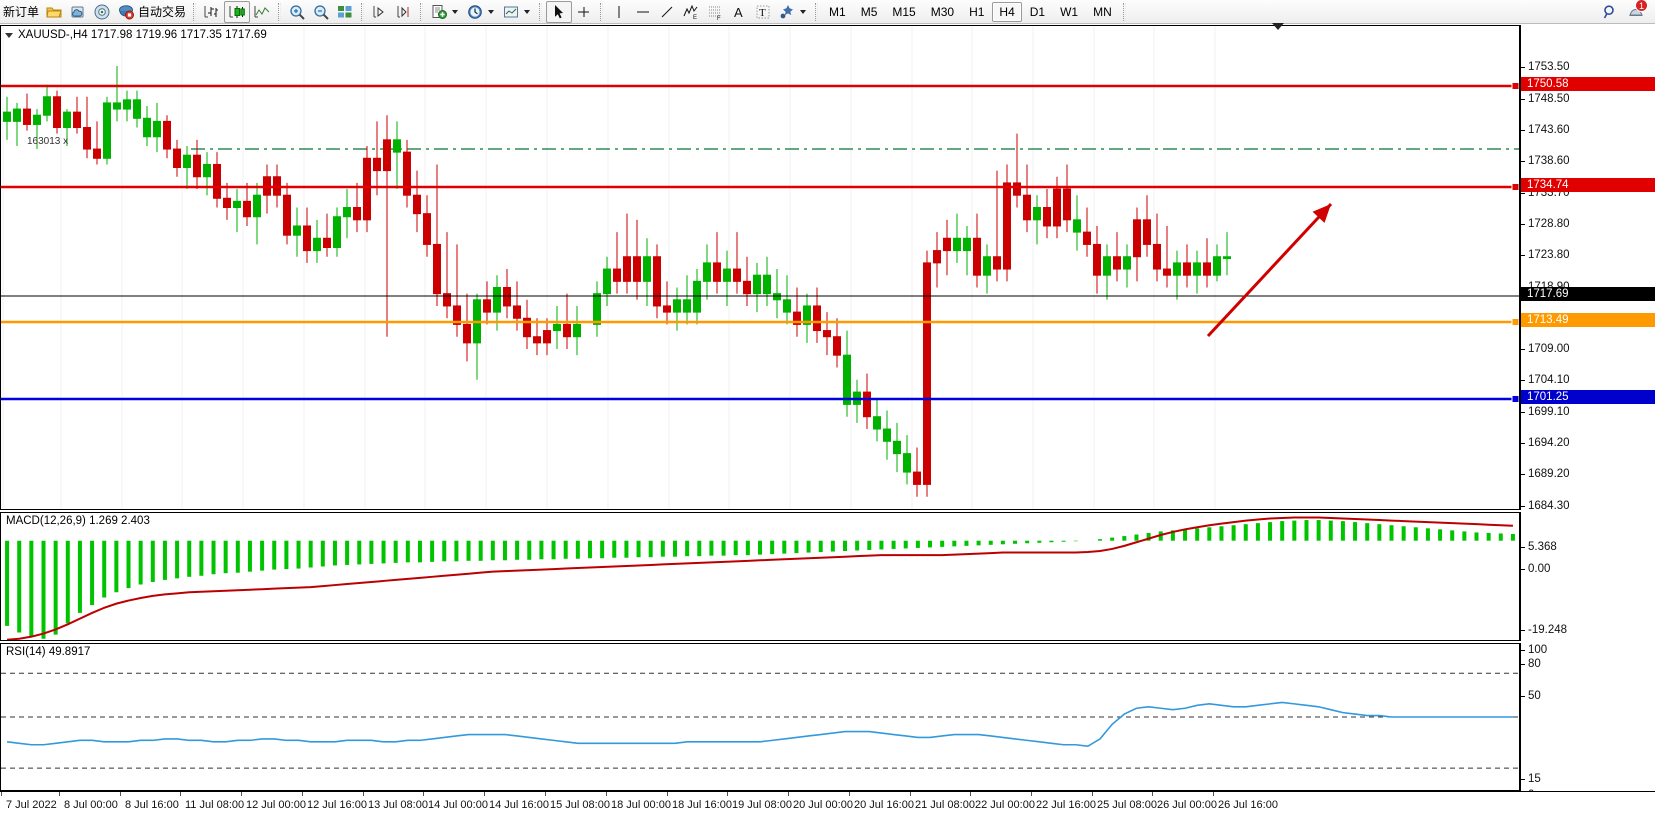 This screenshot has height=822, width=1655. Describe the element at coordinates (1066, 805) in the screenshot. I see `time-label: 22 Jul 16:00` at that location.